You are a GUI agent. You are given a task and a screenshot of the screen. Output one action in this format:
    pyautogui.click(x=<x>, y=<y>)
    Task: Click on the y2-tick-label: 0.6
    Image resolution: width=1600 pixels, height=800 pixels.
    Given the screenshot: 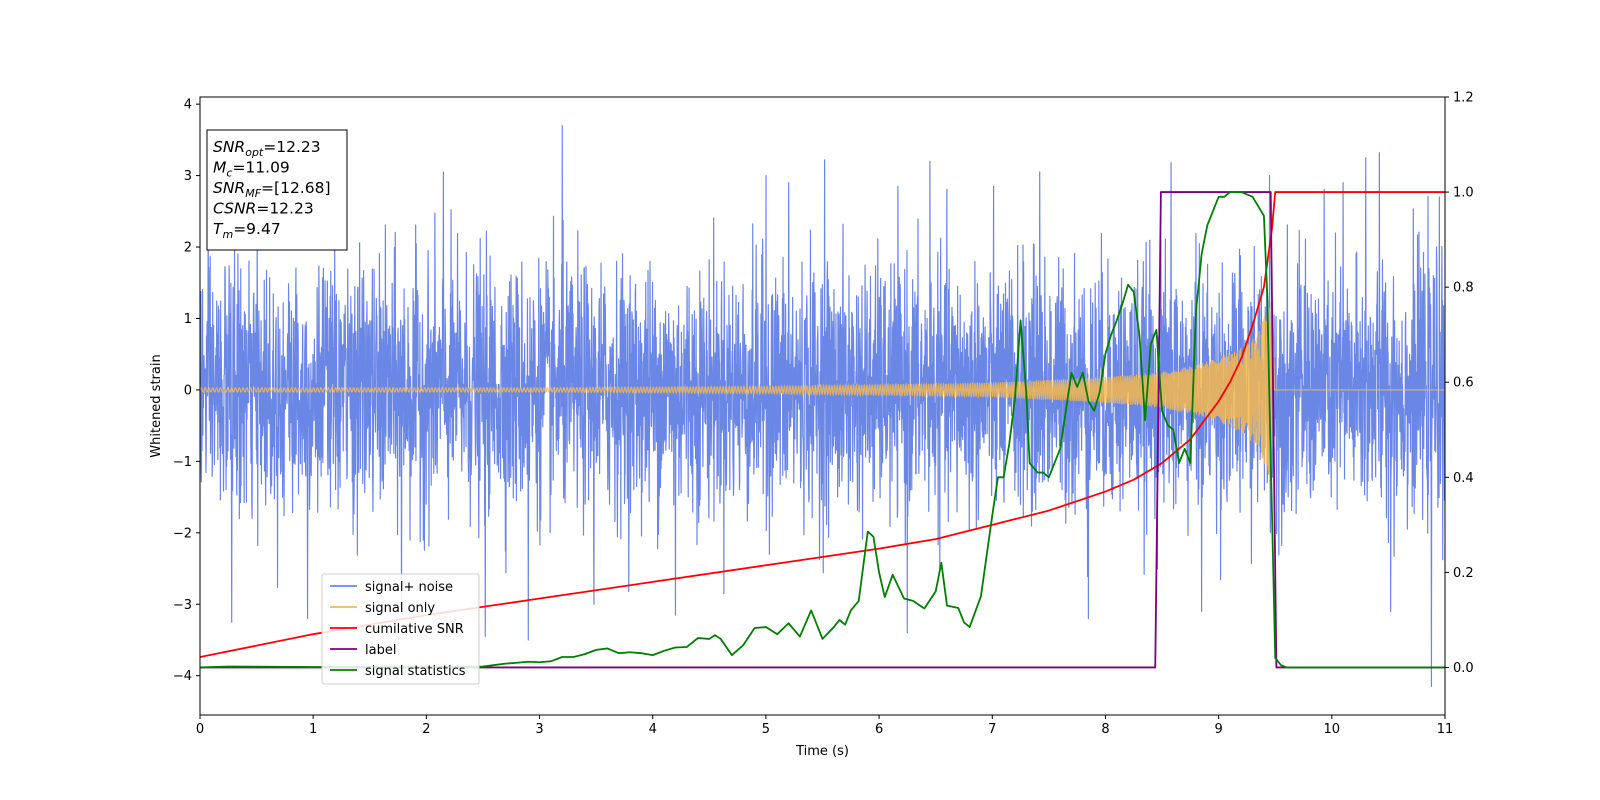 What is the action you would take?
    pyautogui.click(x=1463, y=383)
    